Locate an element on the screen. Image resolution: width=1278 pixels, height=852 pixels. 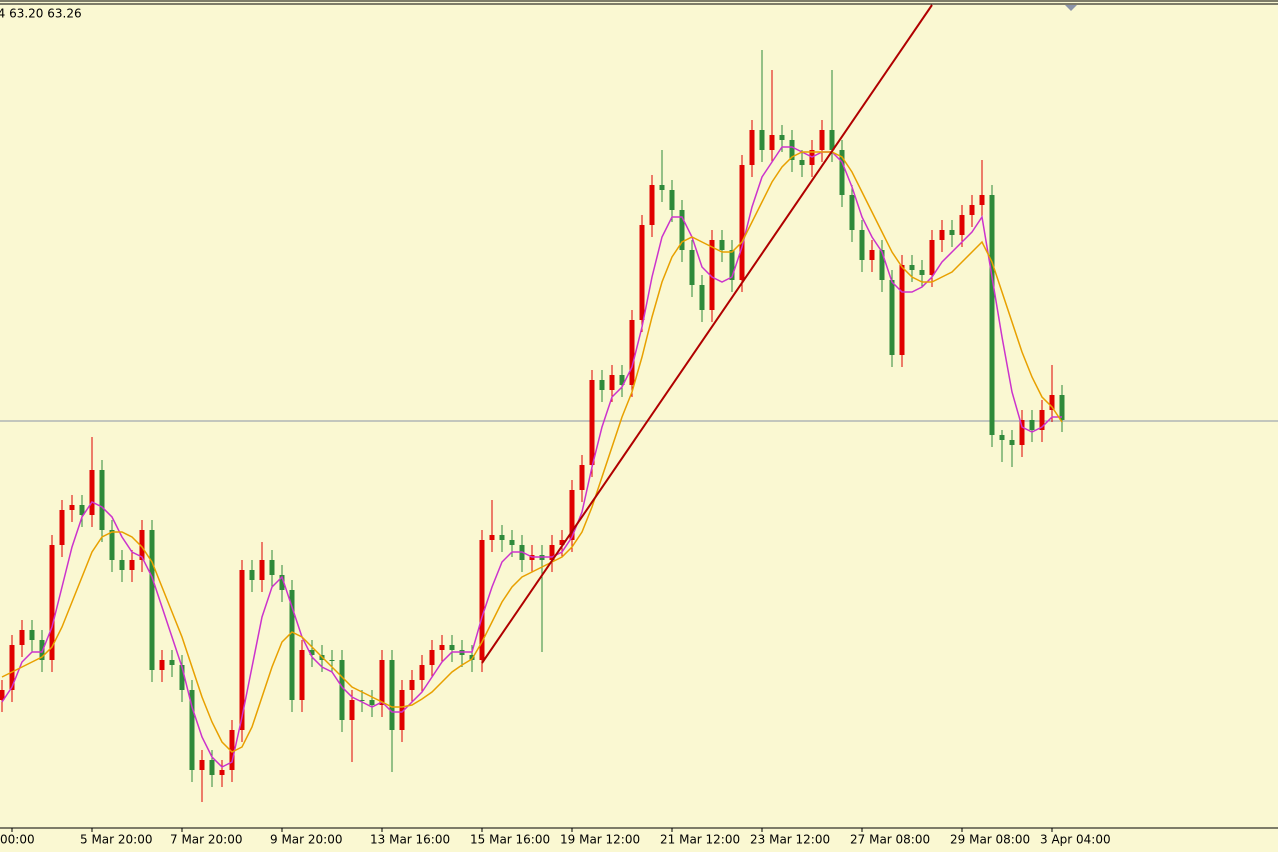
x-tick-label: 5 Mar 20:00 is located at coordinates (116, 840).